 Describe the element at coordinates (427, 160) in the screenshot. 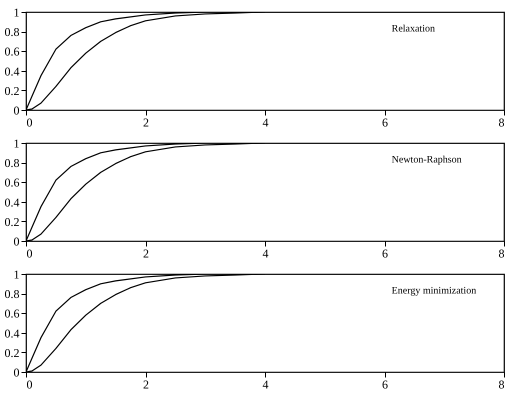

I see `annotation: Newton-Raphson` at that location.